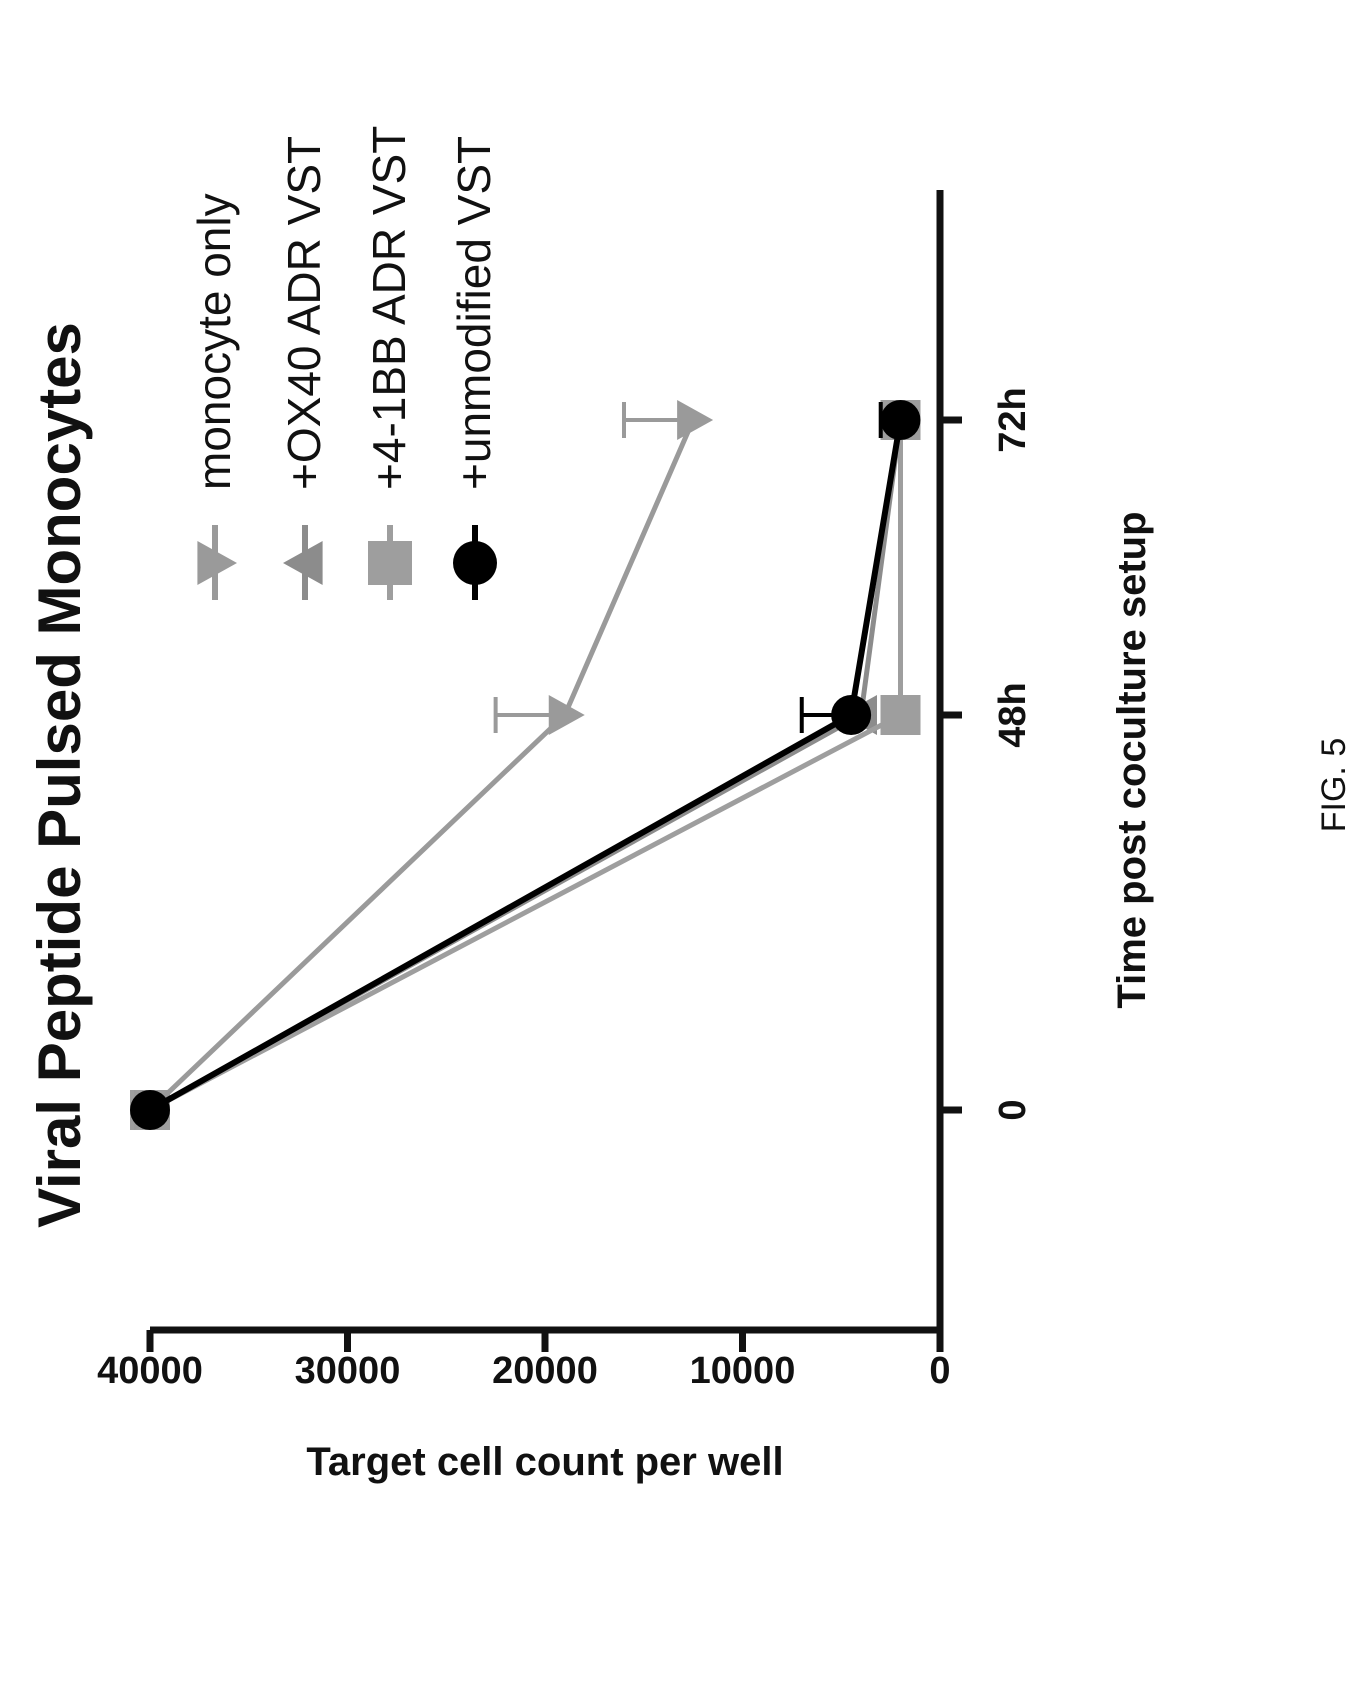  Describe the element at coordinates (1013, 1109) in the screenshot. I see `x-tick-label: 0` at that location.